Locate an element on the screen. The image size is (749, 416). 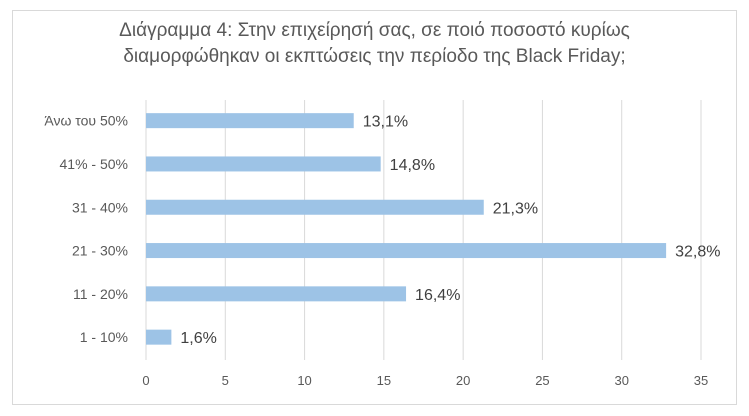
x-tick-label-20: 20 is located at coordinates (463, 380).